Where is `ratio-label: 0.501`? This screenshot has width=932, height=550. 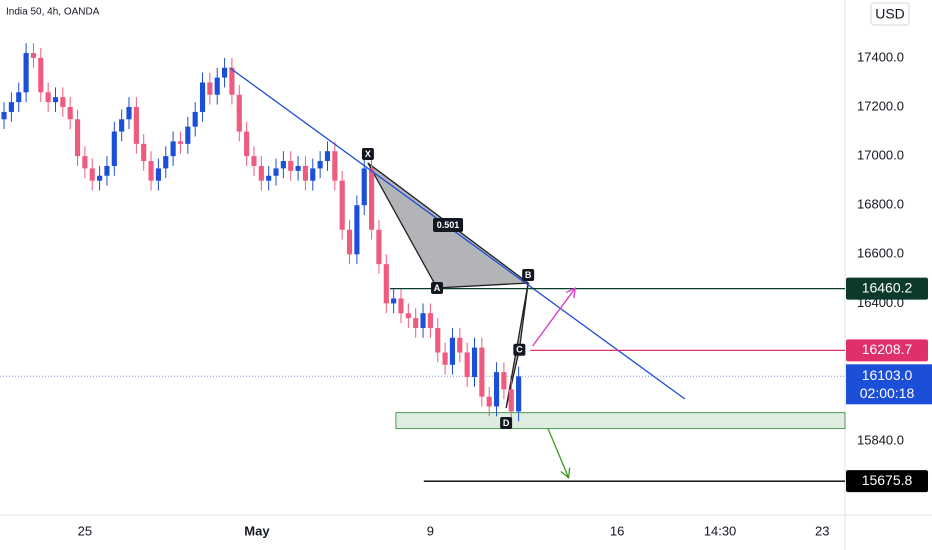 ratio-label: 0.501 is located at coordinates (448, 225).